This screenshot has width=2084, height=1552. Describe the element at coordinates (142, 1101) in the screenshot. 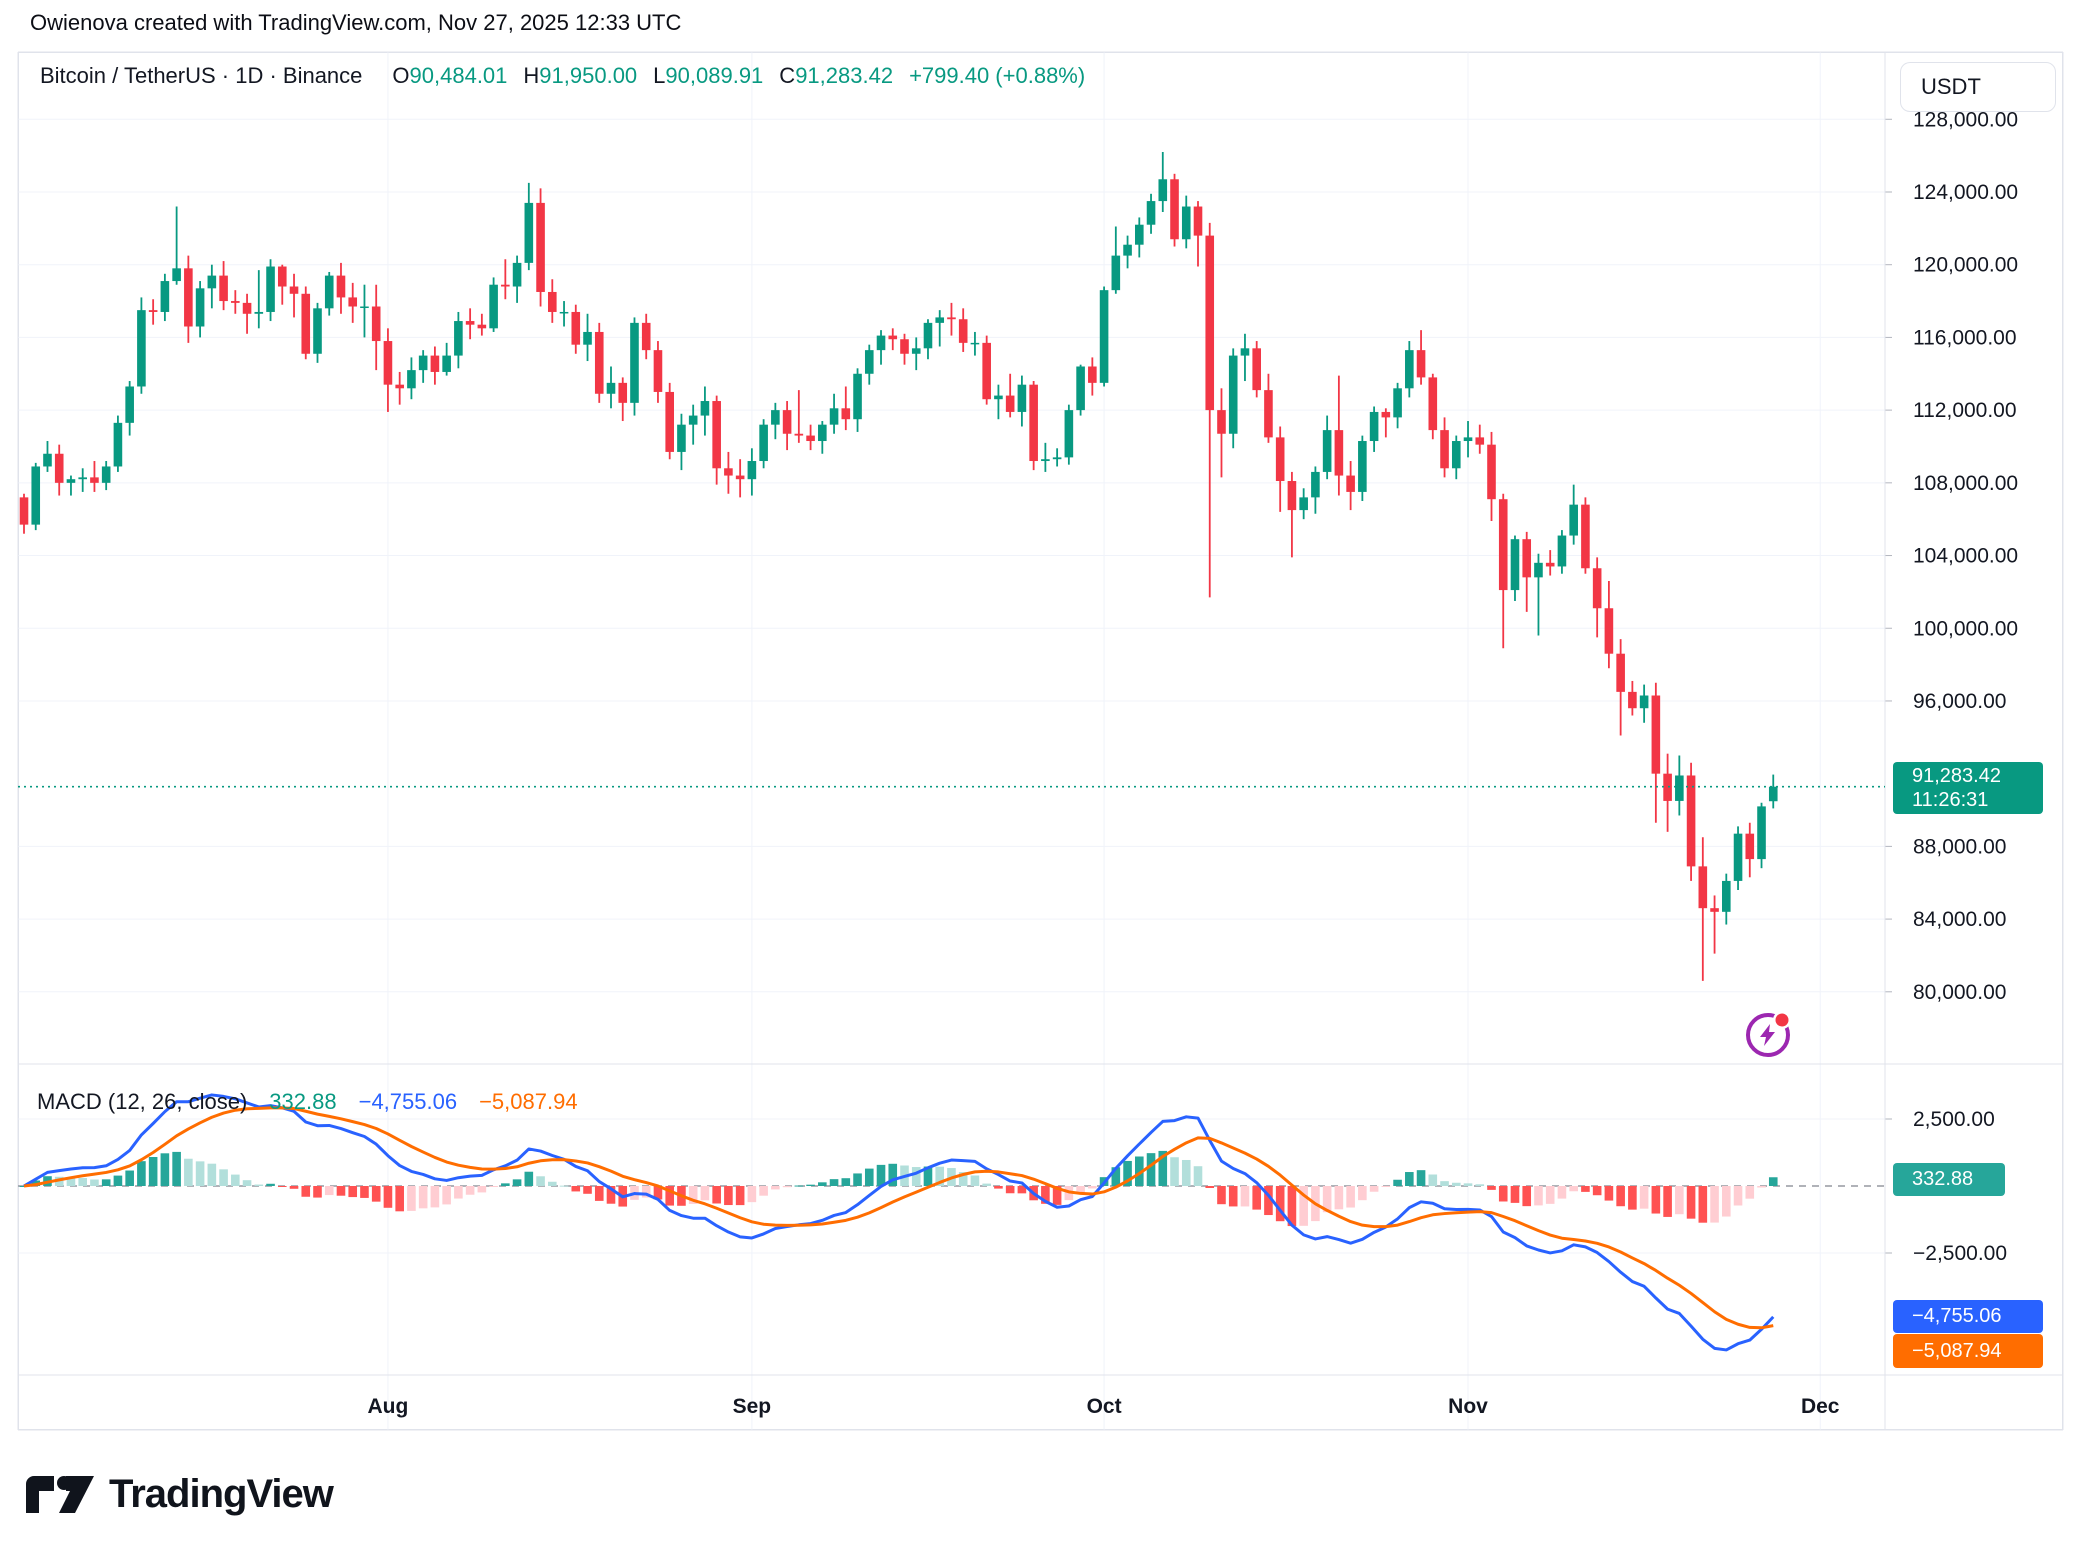

I see `macd-title: MACD (12, 26, close)` at that location.